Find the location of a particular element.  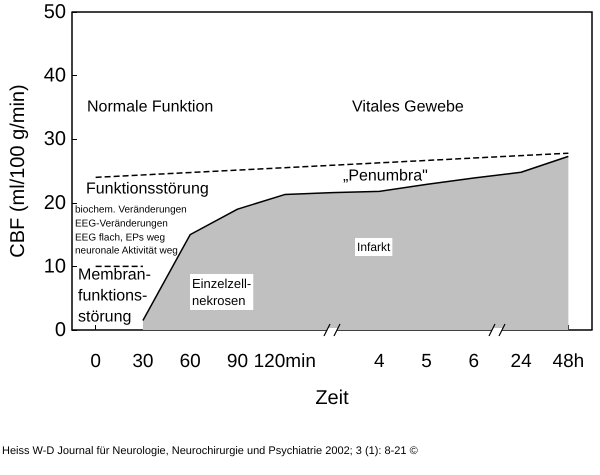

x-tick-label: 6 is located at coordinates (474, 361).